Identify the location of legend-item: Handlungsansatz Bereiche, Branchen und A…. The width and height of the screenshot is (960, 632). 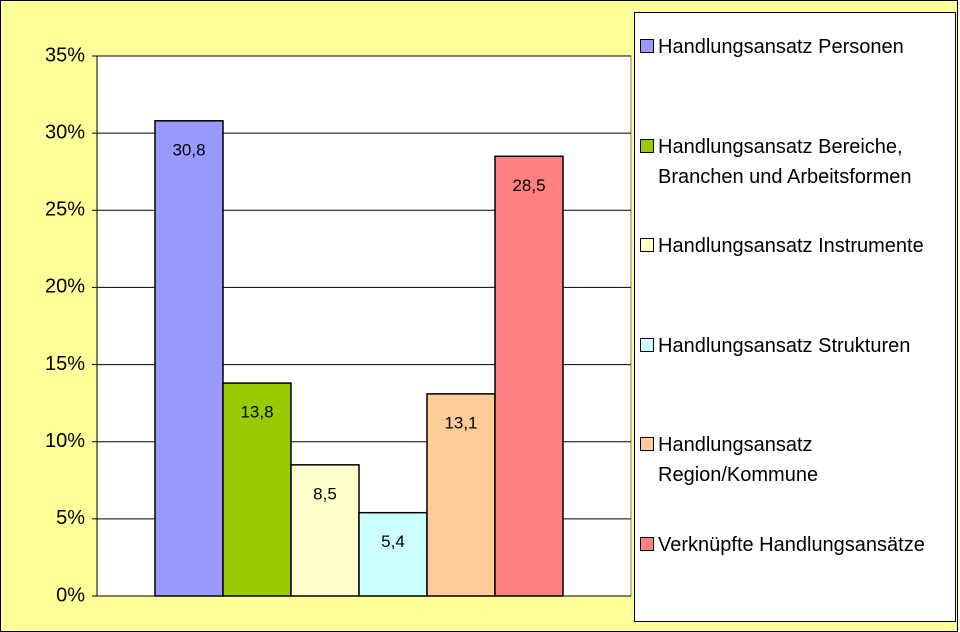
(790, 162).